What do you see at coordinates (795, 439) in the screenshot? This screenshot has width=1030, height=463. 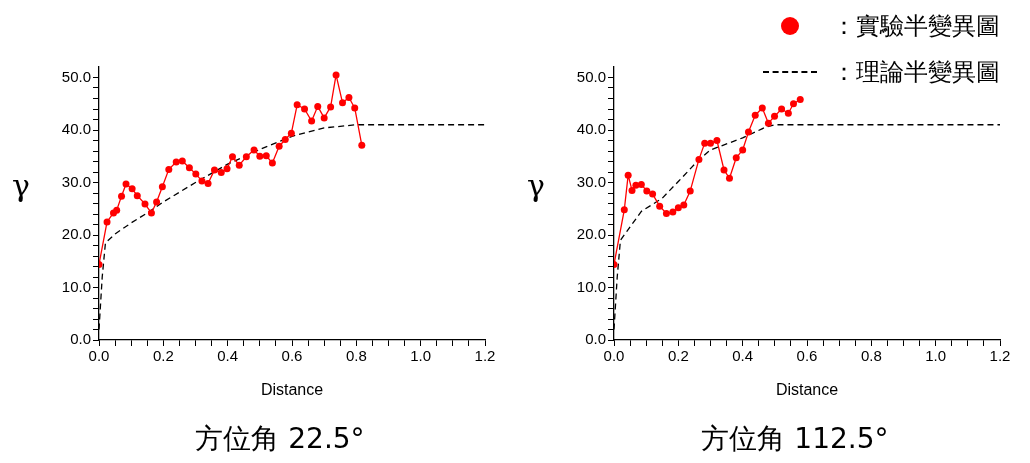 I see `text: 方位角 112.5°` at bounding box center [795, 439].